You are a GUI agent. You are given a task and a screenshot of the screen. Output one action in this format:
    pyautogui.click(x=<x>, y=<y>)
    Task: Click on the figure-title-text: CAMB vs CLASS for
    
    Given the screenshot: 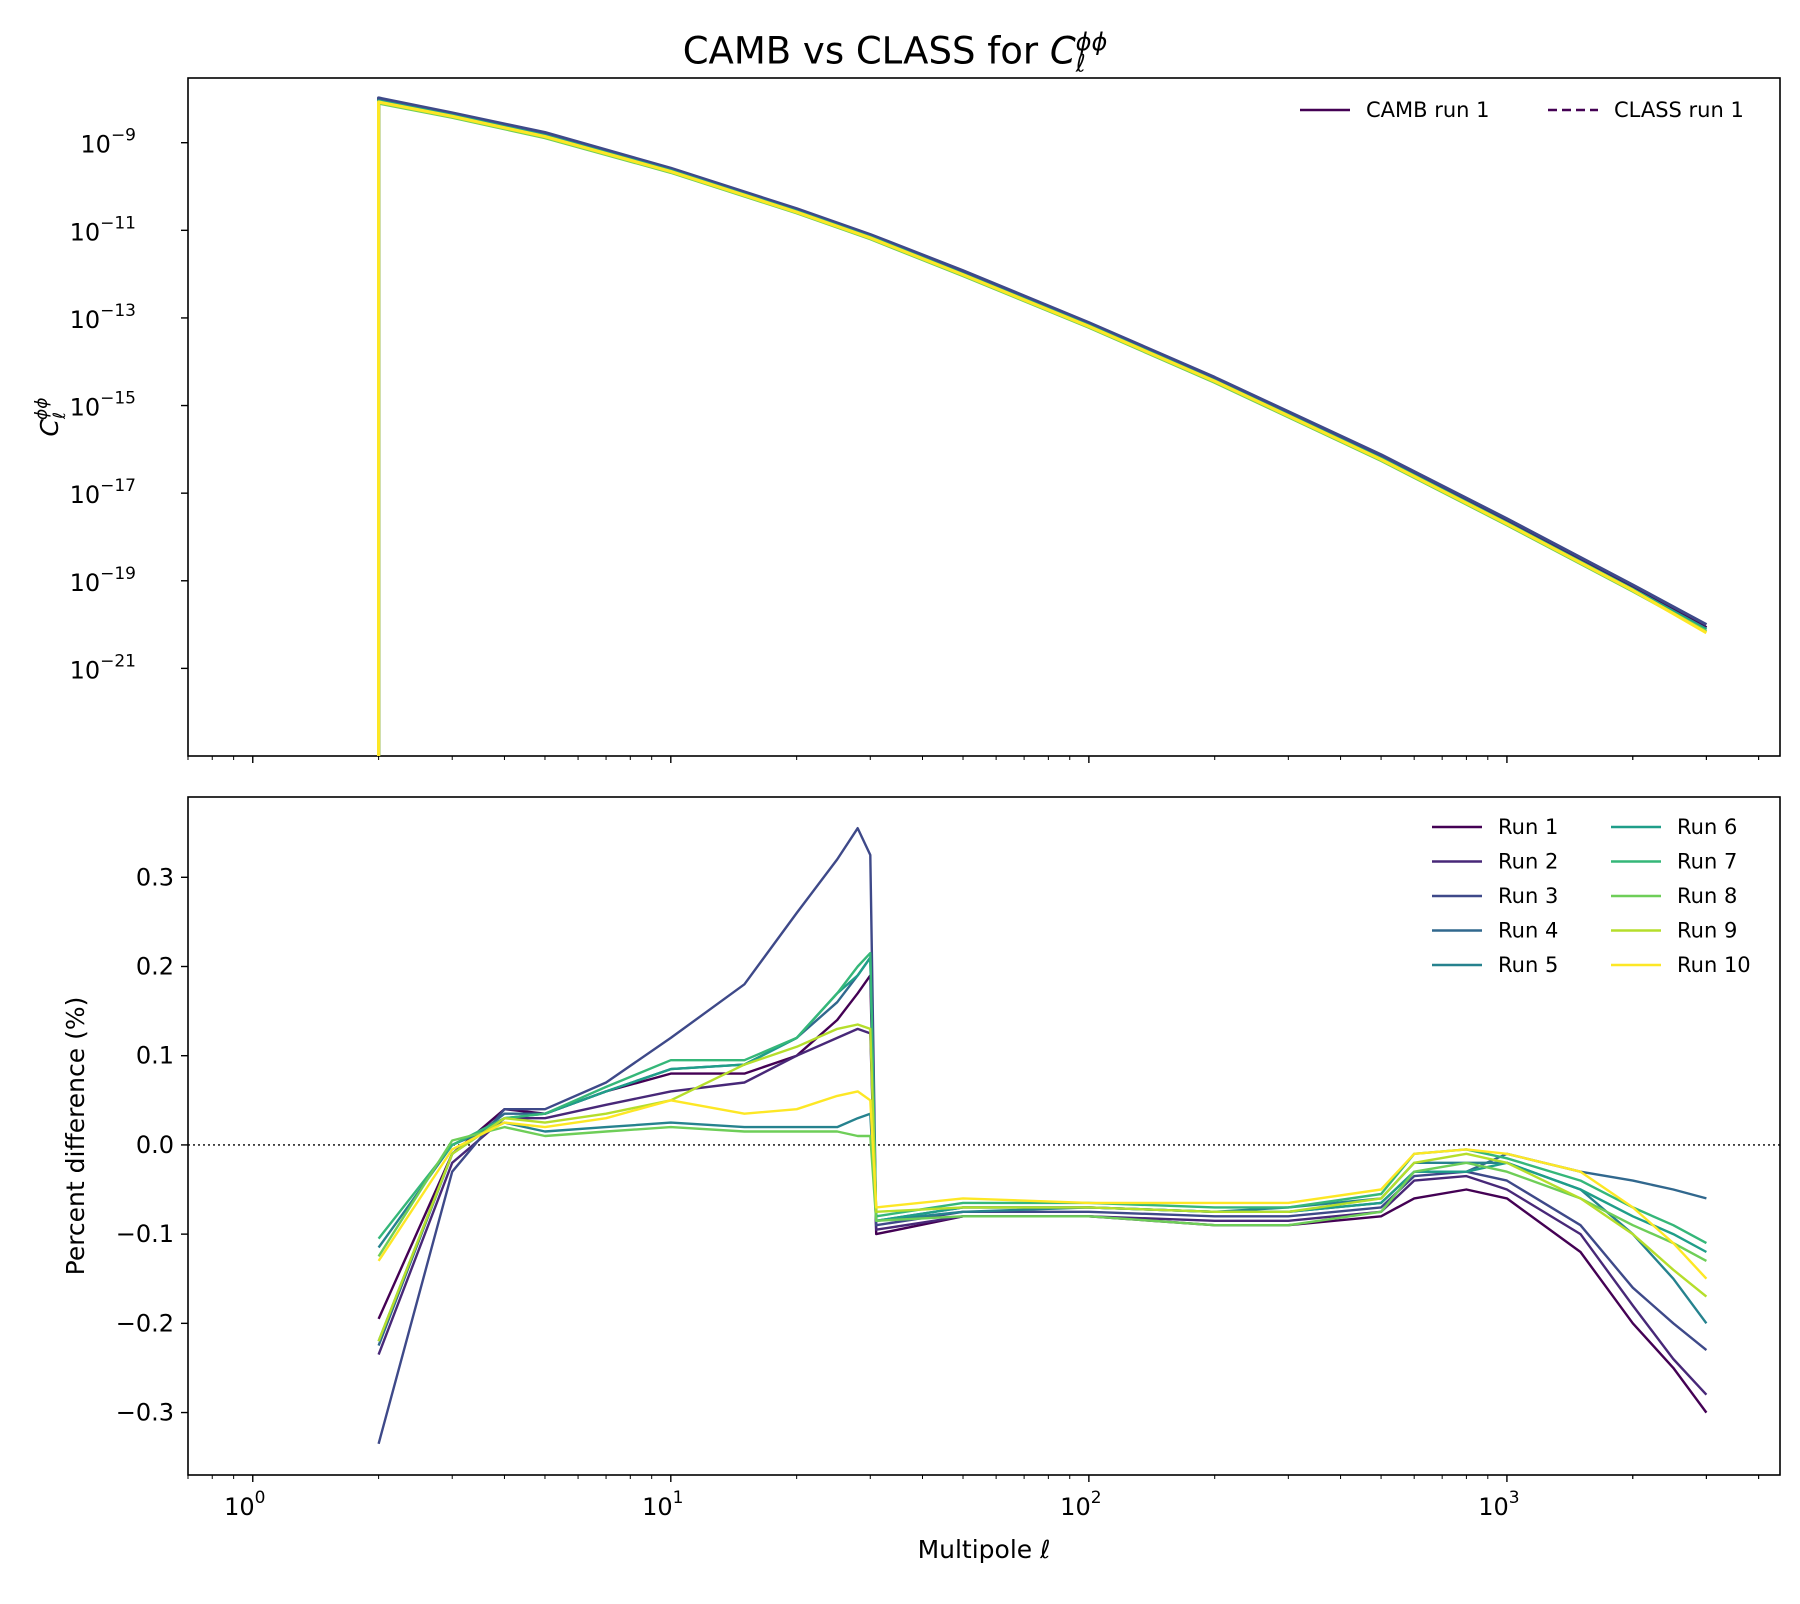 What is the action you would take?
    pyautogui.click(x=866, y=51)
    